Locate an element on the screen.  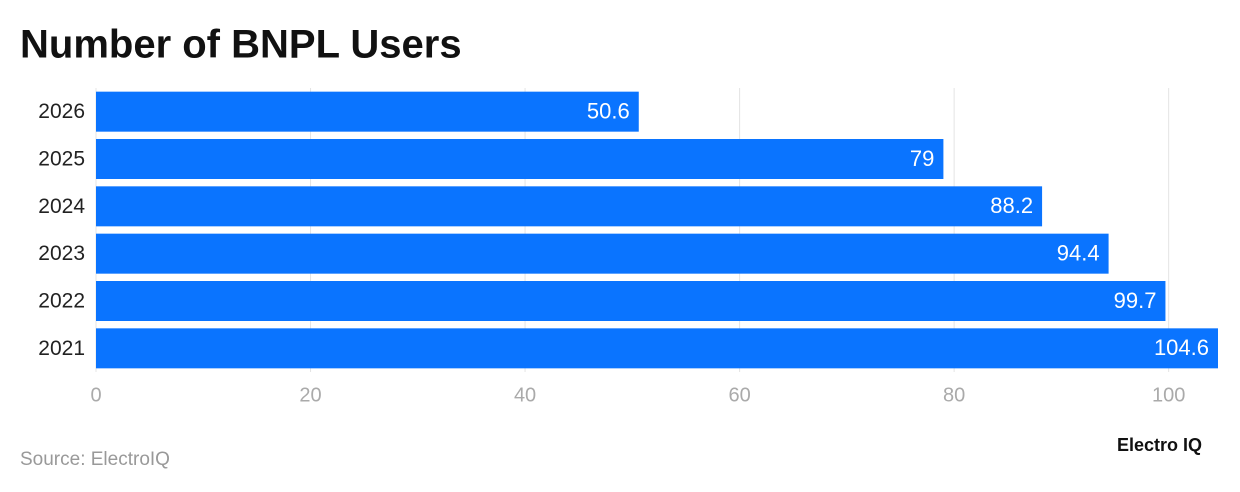
y-tick-label: 2022 is located at coordinates (61, 301).